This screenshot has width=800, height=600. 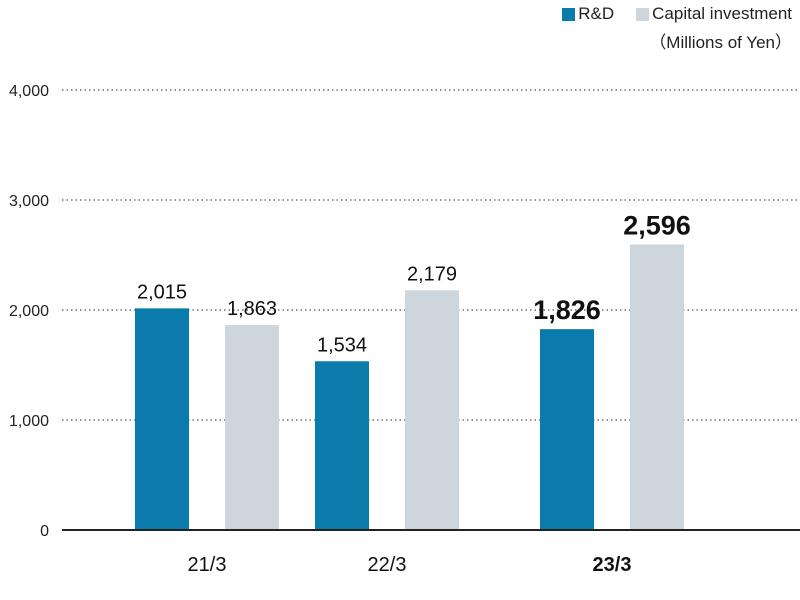 I want to click on unit-label: （Millions of Yen）, so click(x=720, y=42).